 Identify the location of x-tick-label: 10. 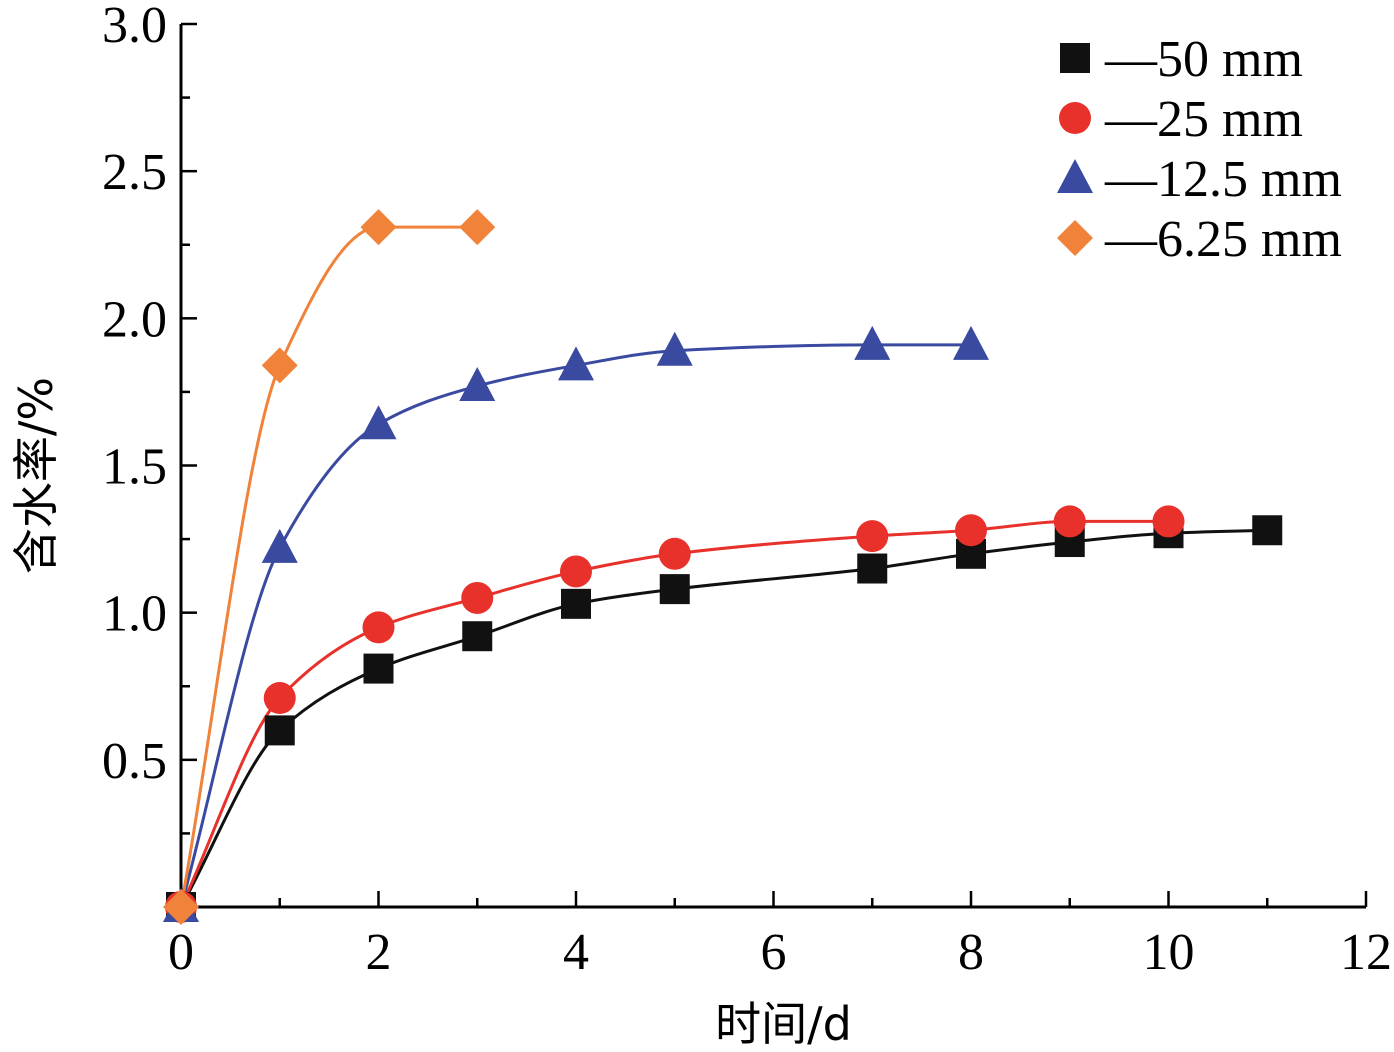
(1169, 952).